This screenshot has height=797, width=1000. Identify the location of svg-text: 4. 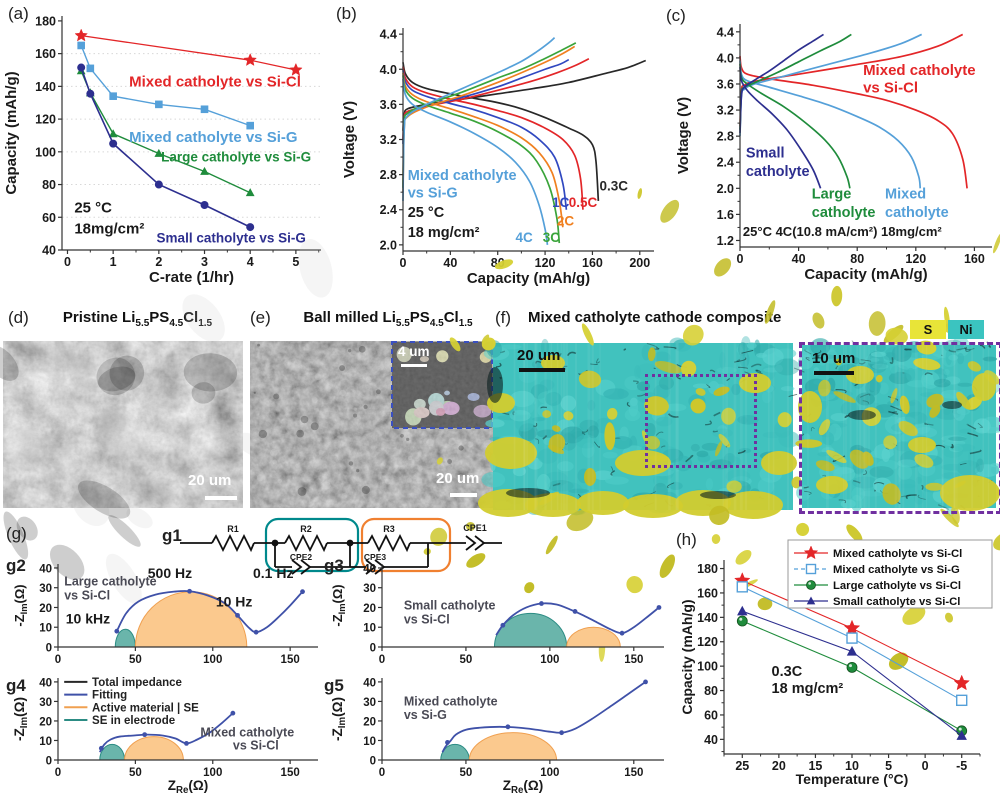
(250, 262).